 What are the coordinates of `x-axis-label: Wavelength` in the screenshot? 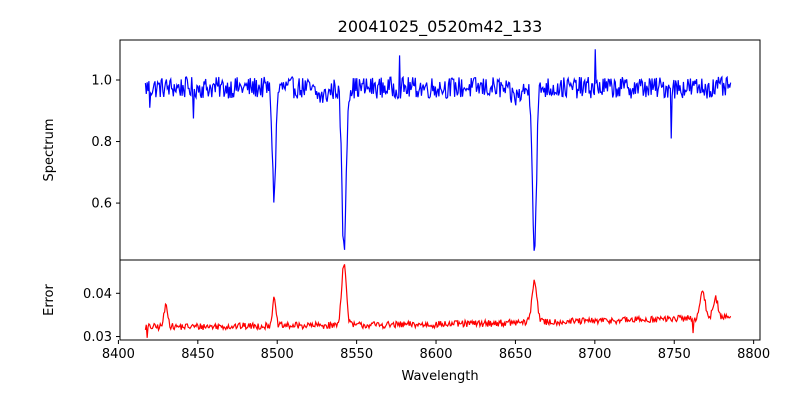 It's located at (439, 376).